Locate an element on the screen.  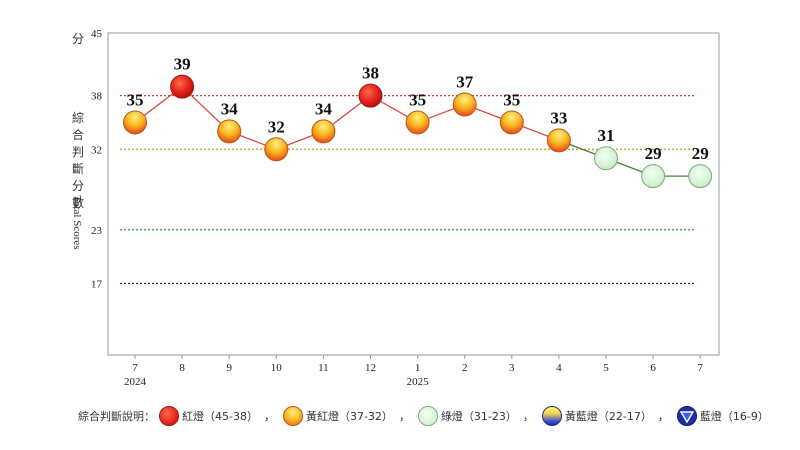
data-label: 32 is located at coordinates (276, 126).